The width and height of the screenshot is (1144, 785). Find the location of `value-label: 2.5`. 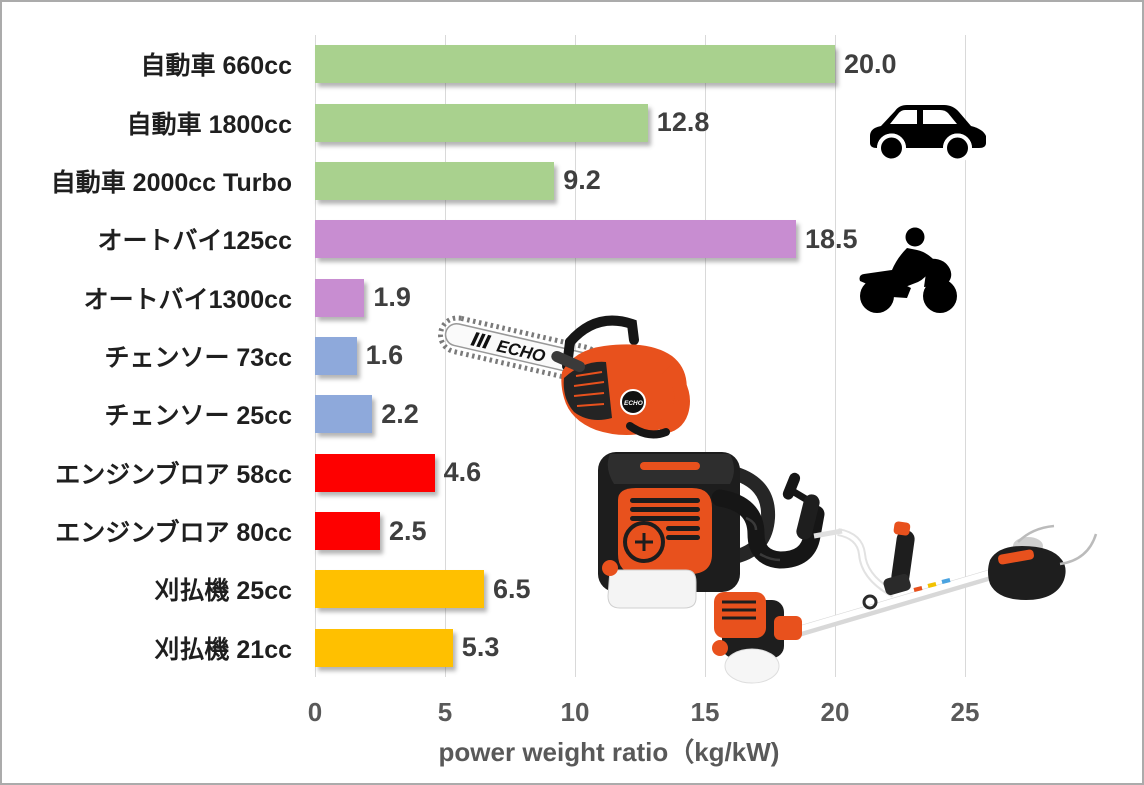

value-label: 2.5 is located at coordinates (408, 530).